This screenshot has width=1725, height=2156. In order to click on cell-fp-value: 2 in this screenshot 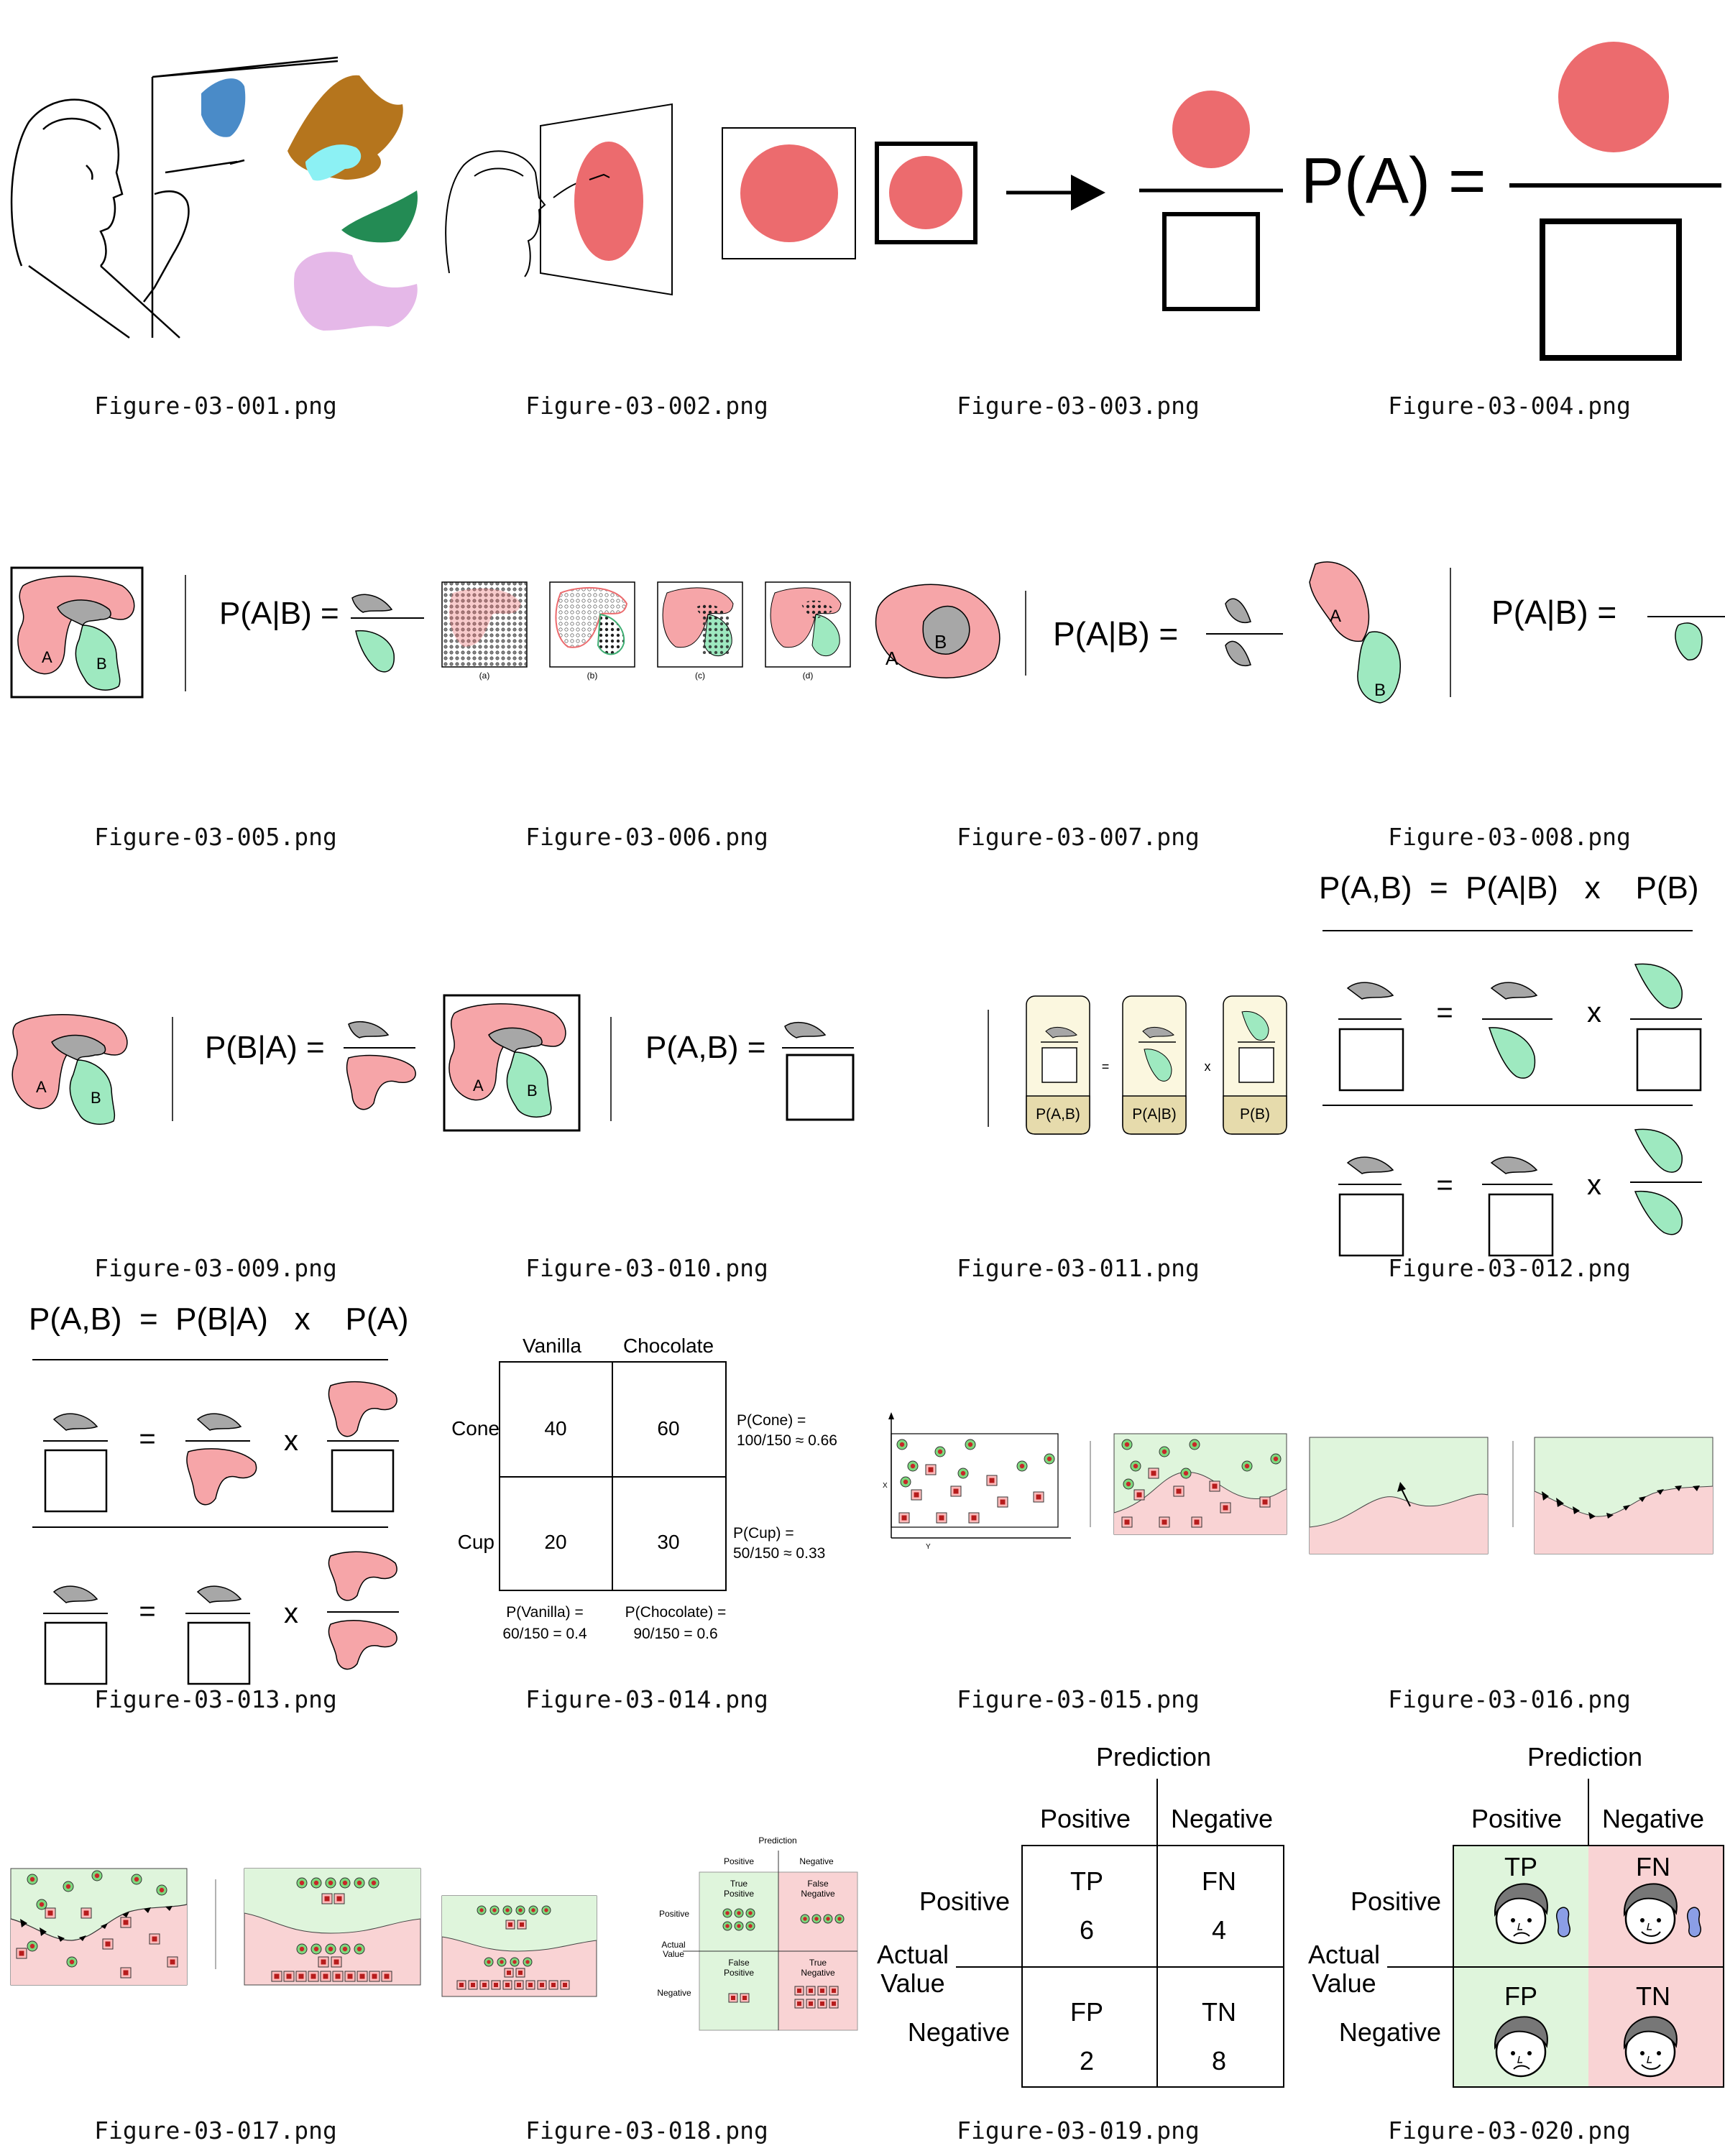, I will do `click(1087, 2061)`.